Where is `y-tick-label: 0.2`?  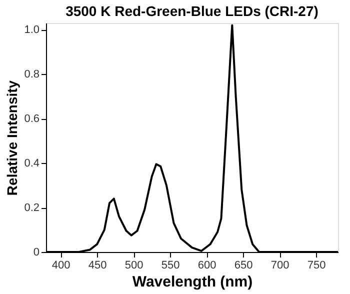 y-tick-label: 0.2 is located at coordinates (32, 208).